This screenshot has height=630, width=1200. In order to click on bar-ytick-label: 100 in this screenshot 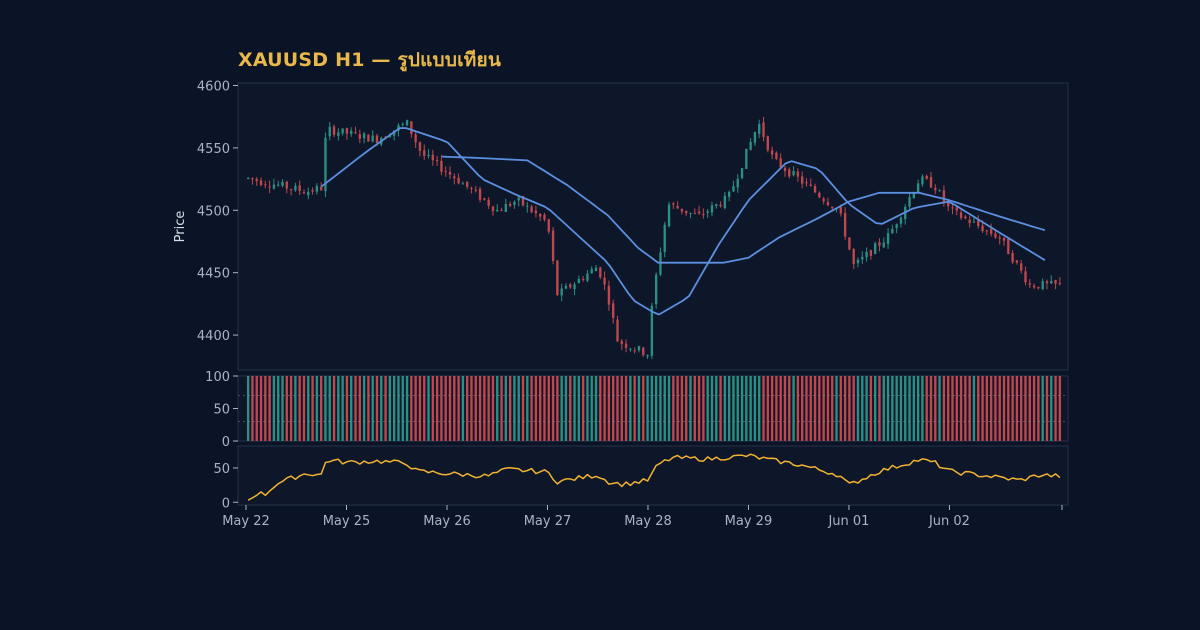, I will do `click(217, 377)`.